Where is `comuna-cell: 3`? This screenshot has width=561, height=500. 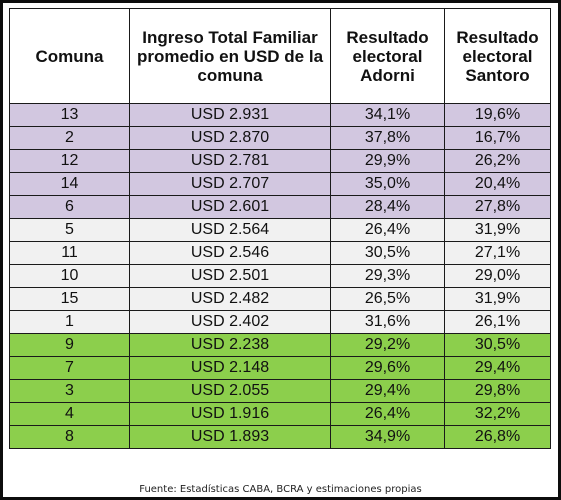
comuna-cell: 3 is located at coordinates (69, 391).